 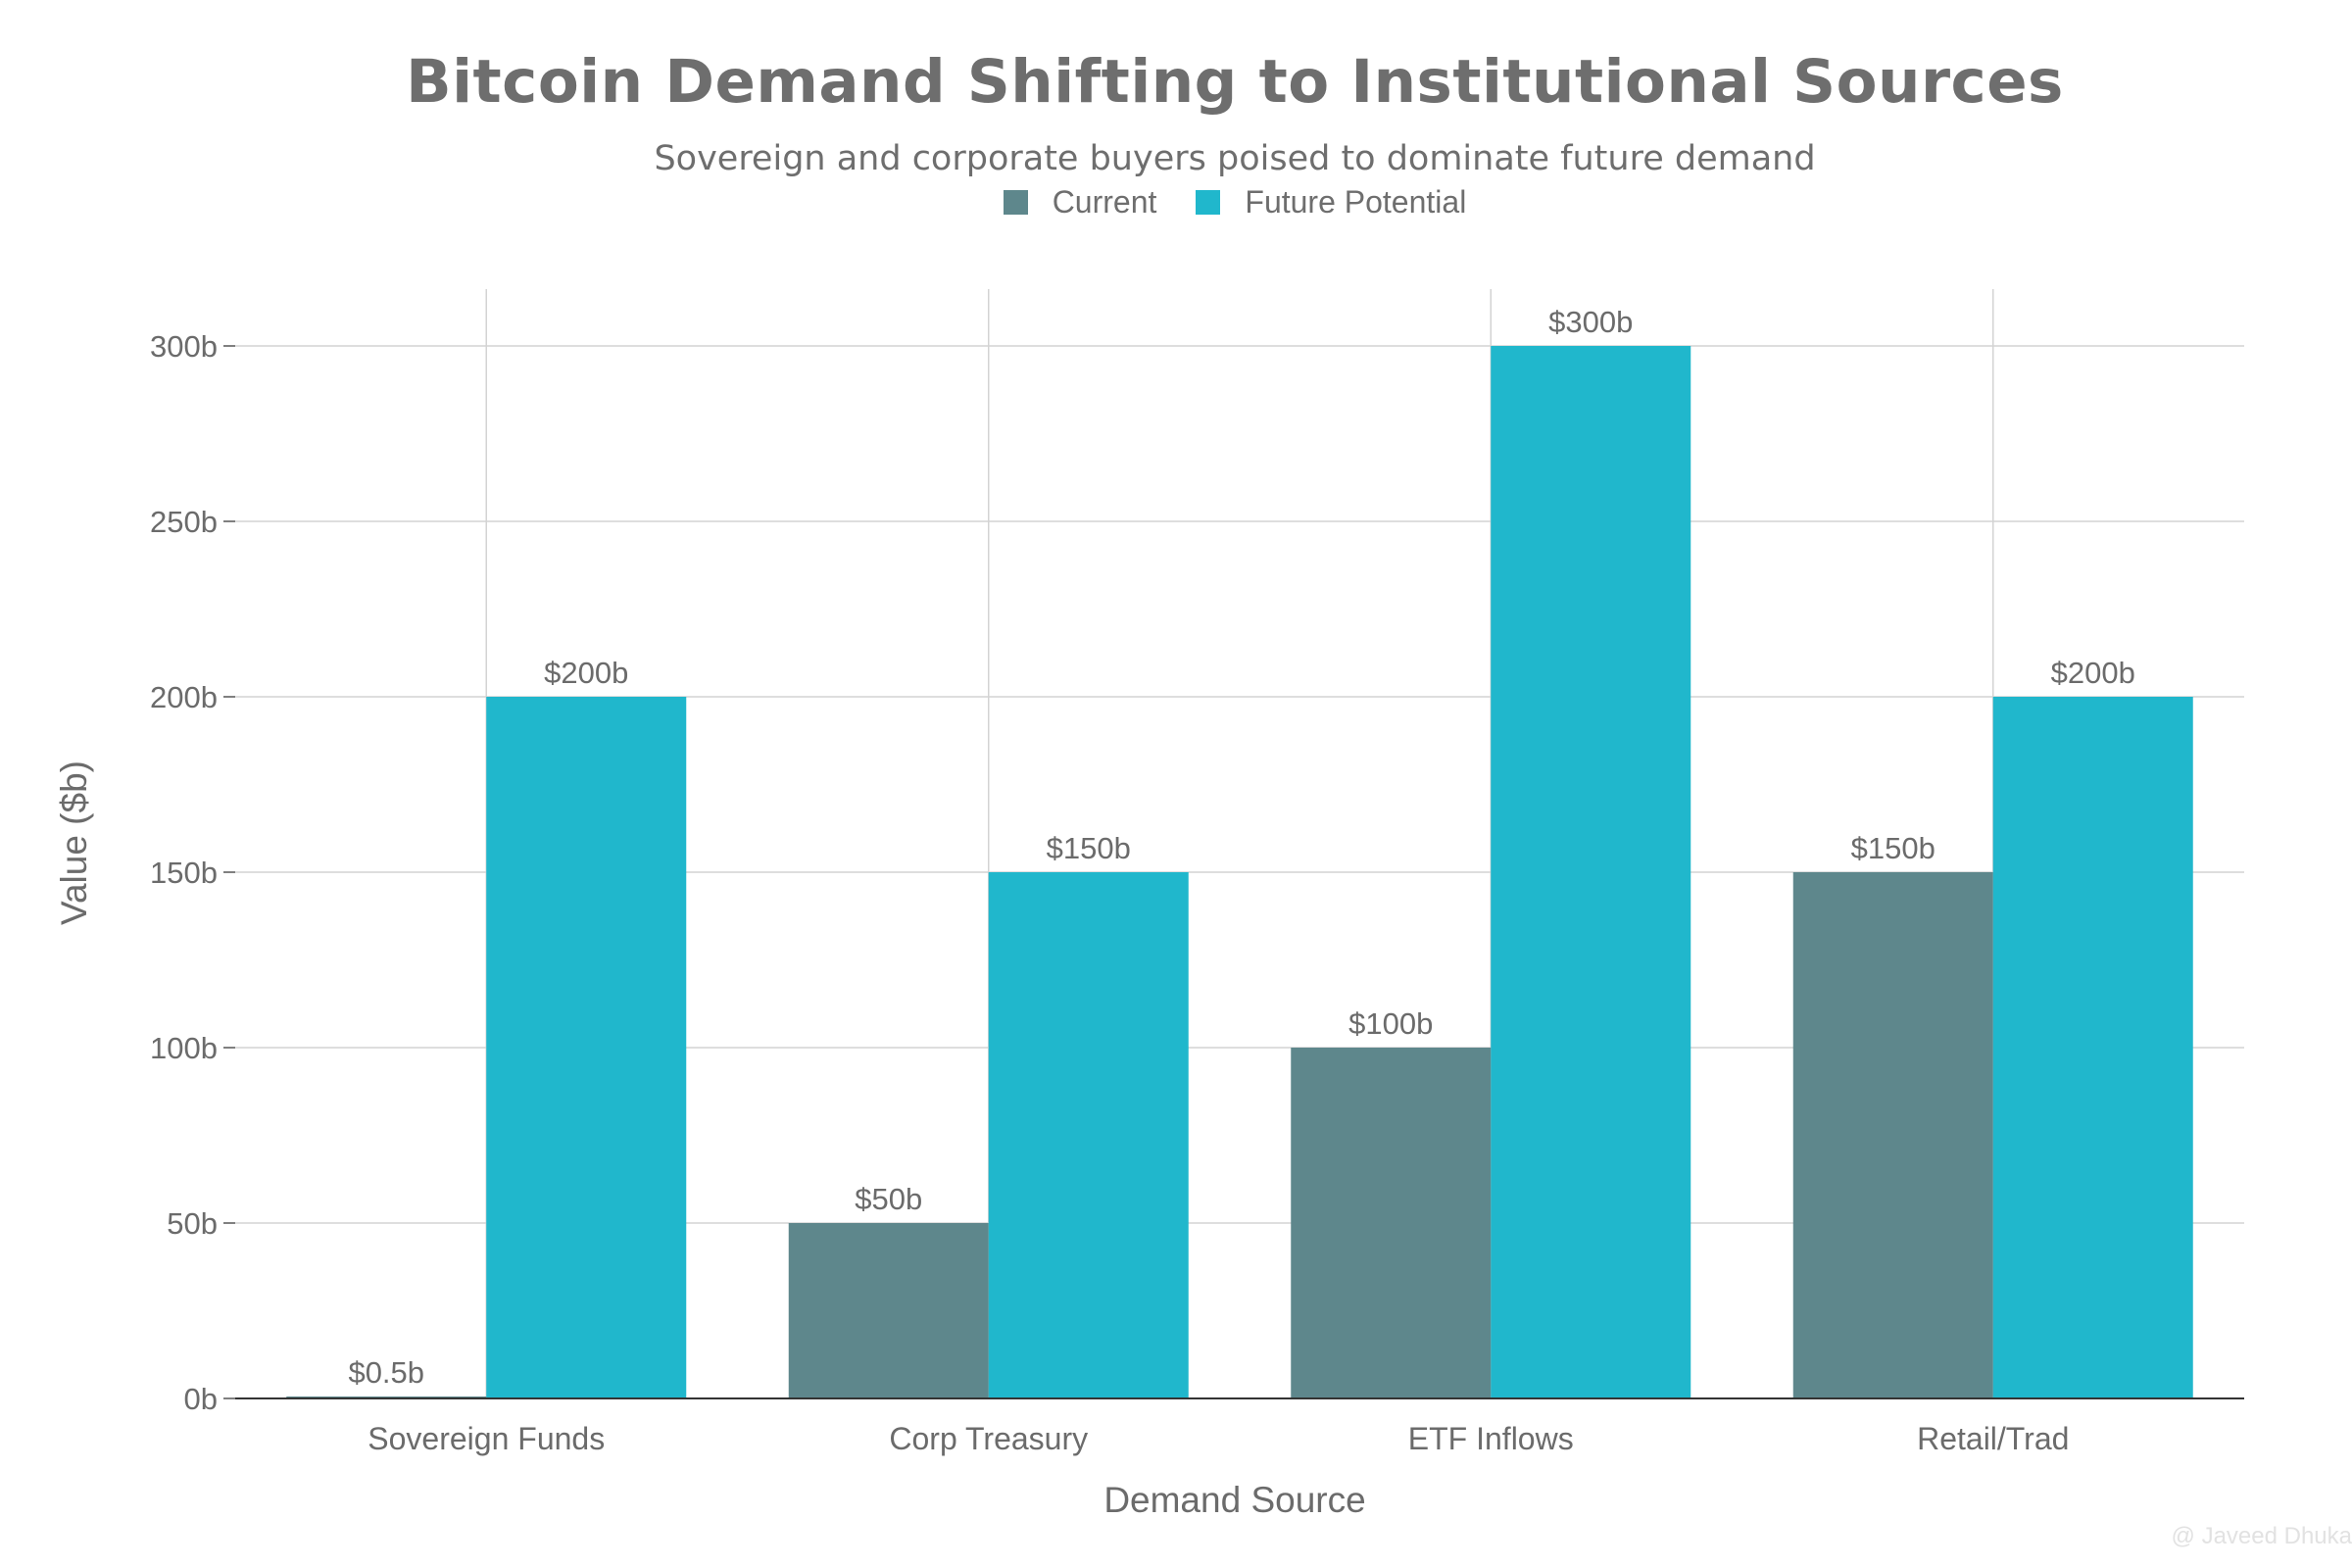 I want to click on x-tick-label: ETF Inflows, so click(x=1491, y=1438).